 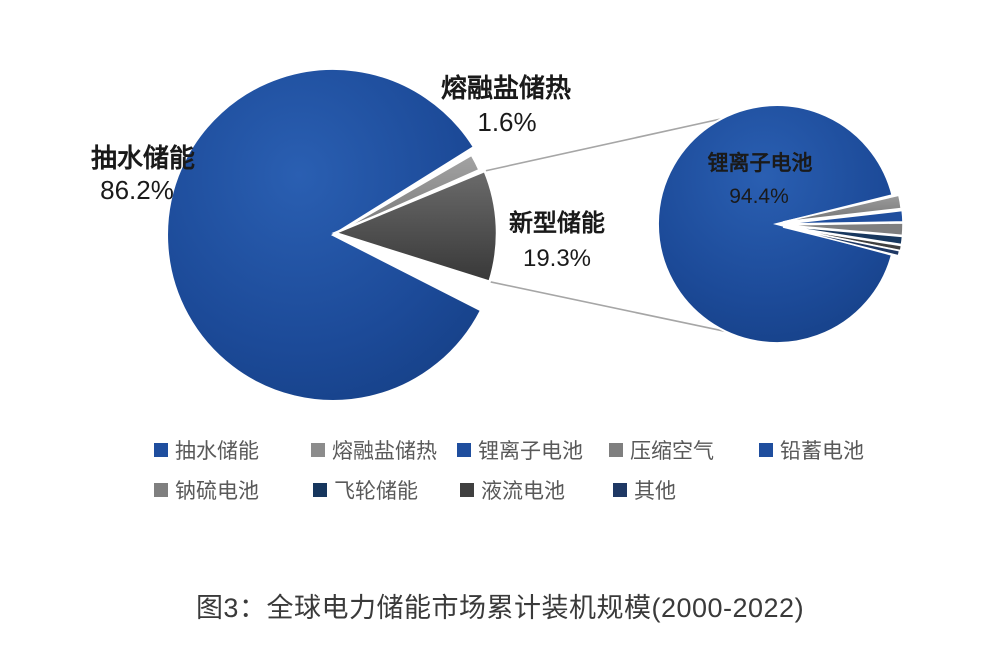 What do you see at coordinates (775, 224) in the screenshot?
I see `slice-li-ion` at bounding box center [775, 224].